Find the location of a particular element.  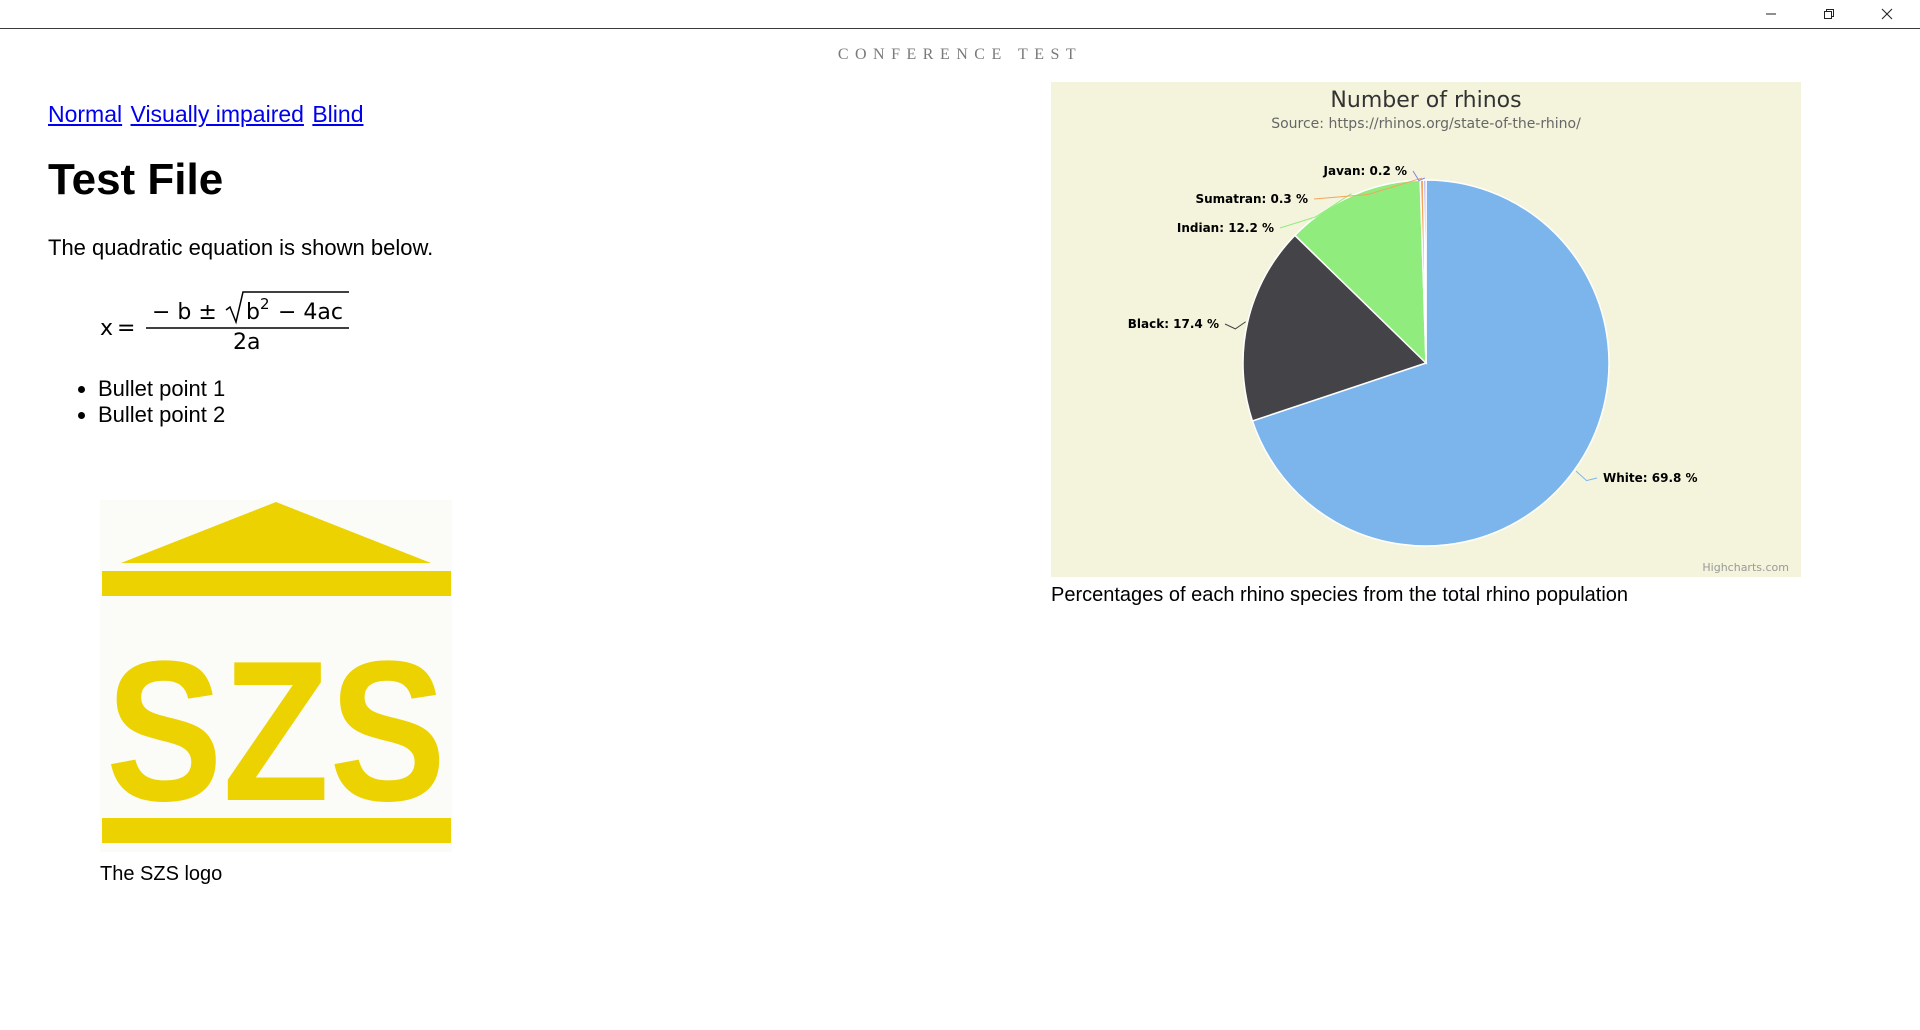

pie-connector-white is located at coordinates (1586, 475).